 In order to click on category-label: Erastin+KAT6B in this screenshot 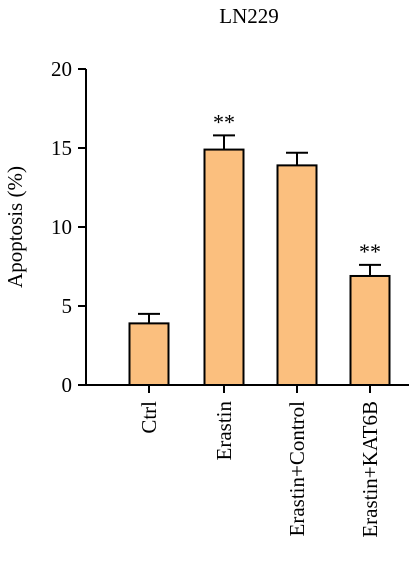, I will do `click(370, 469)`.